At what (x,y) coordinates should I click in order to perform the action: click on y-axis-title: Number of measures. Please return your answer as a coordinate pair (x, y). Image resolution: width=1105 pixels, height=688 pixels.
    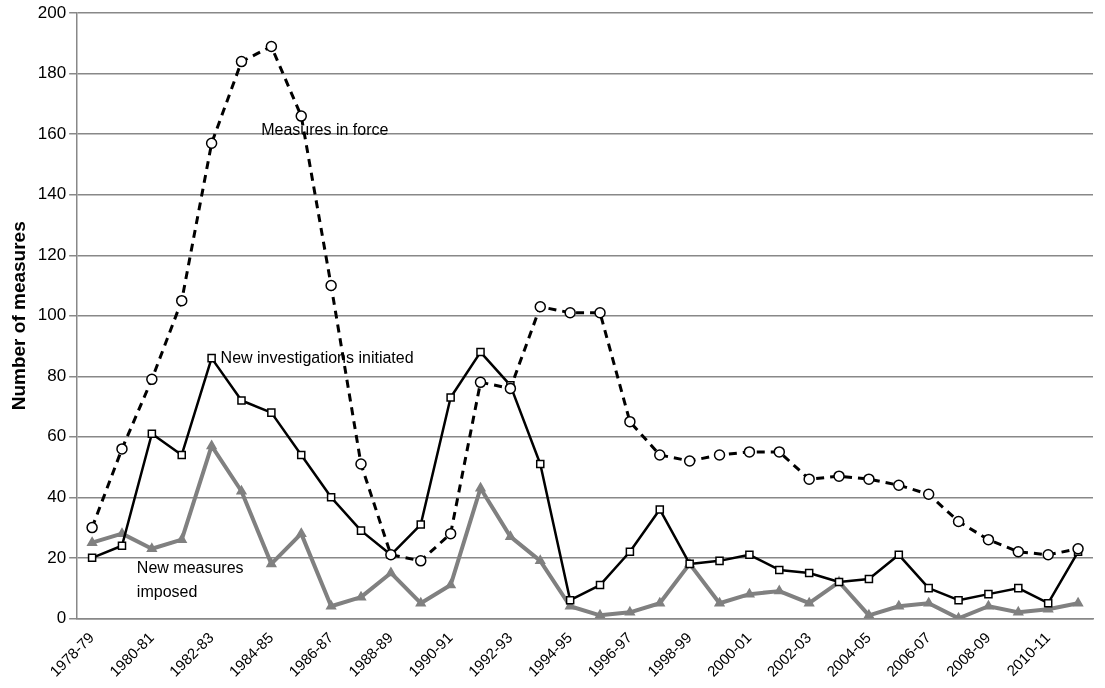
    Looking at the image, I should click on (18, 316).